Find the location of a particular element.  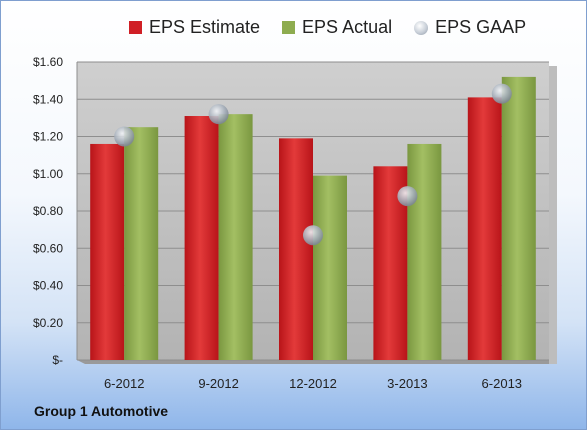

y-tick-label: $1.00 is located at coordinates (48, 174).